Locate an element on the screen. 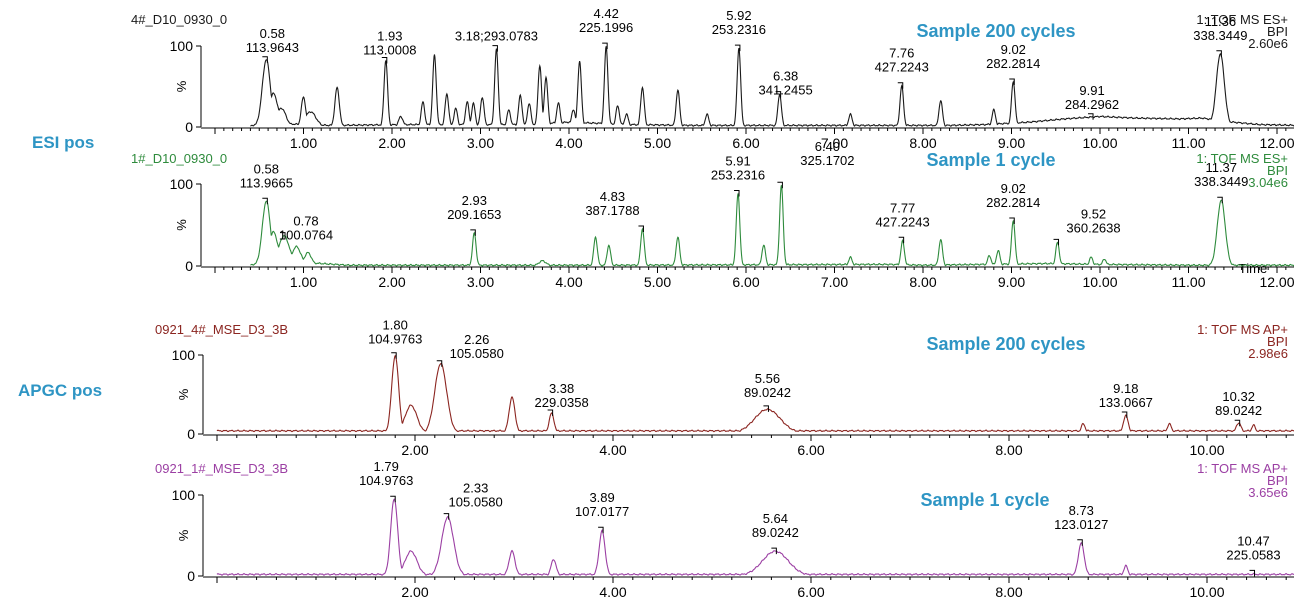 This screenshot has height=598, width=1294. peak-rt-label: 5.64 is located at coordinates (775, 518).